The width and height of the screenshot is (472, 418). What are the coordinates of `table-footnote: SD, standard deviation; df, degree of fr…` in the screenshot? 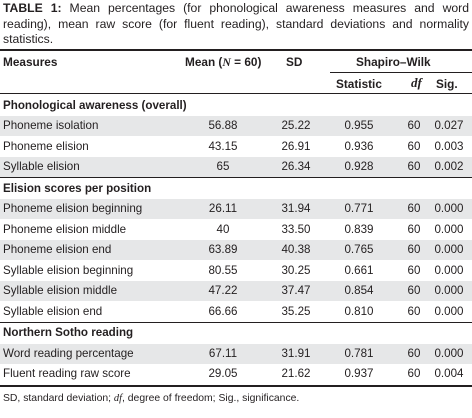 It's located at (151, 398).